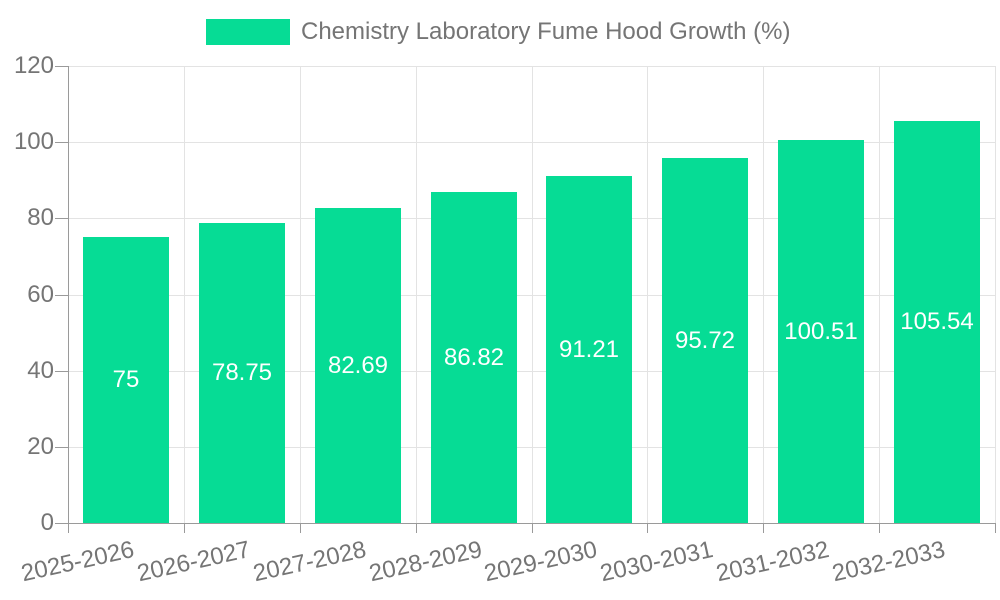 This screenshot has height=600, width=1000. I want to click on bar-value-label: 86.82, so click(474, 357).